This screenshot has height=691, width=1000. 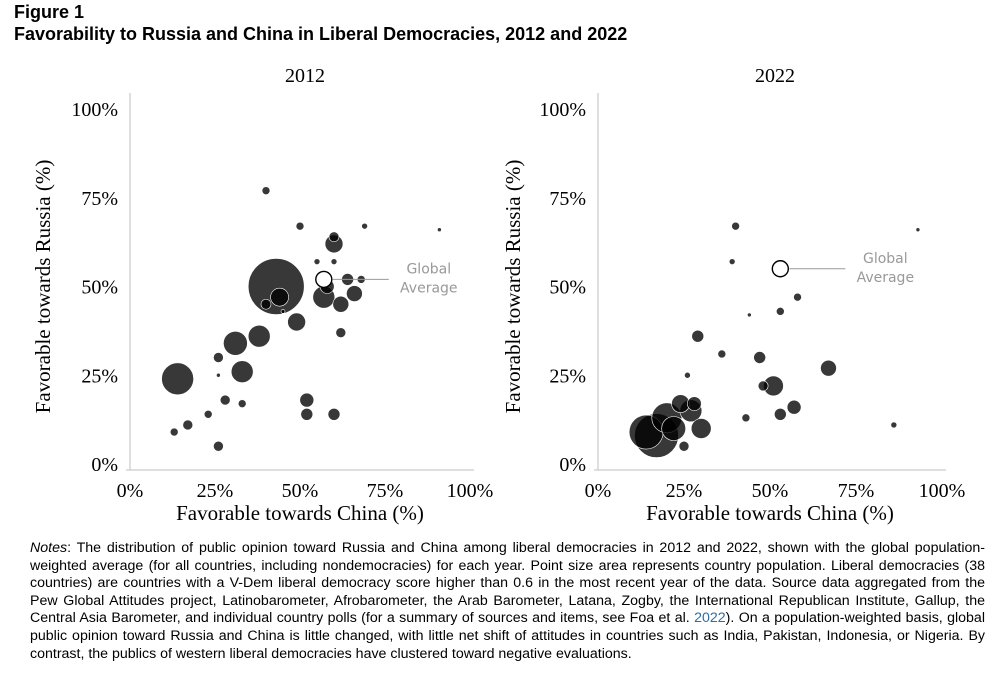 What do you see at coordinates (885, 259) in the screenshot?
I see `chart-2022-annotation-line-1: Global` at bounding box center [885, 259].